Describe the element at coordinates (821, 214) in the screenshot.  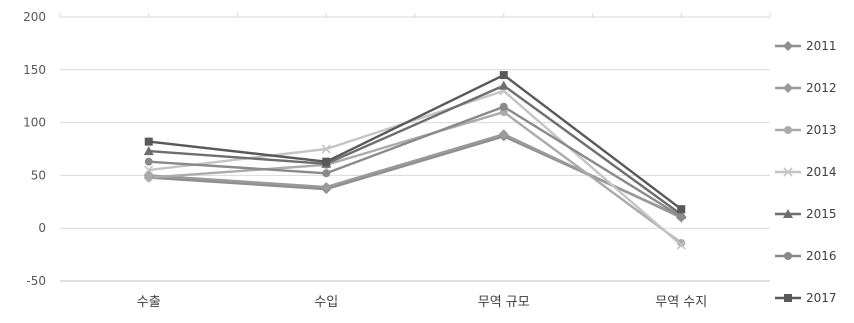
I see `legend-label-2015: 2015` at that location.